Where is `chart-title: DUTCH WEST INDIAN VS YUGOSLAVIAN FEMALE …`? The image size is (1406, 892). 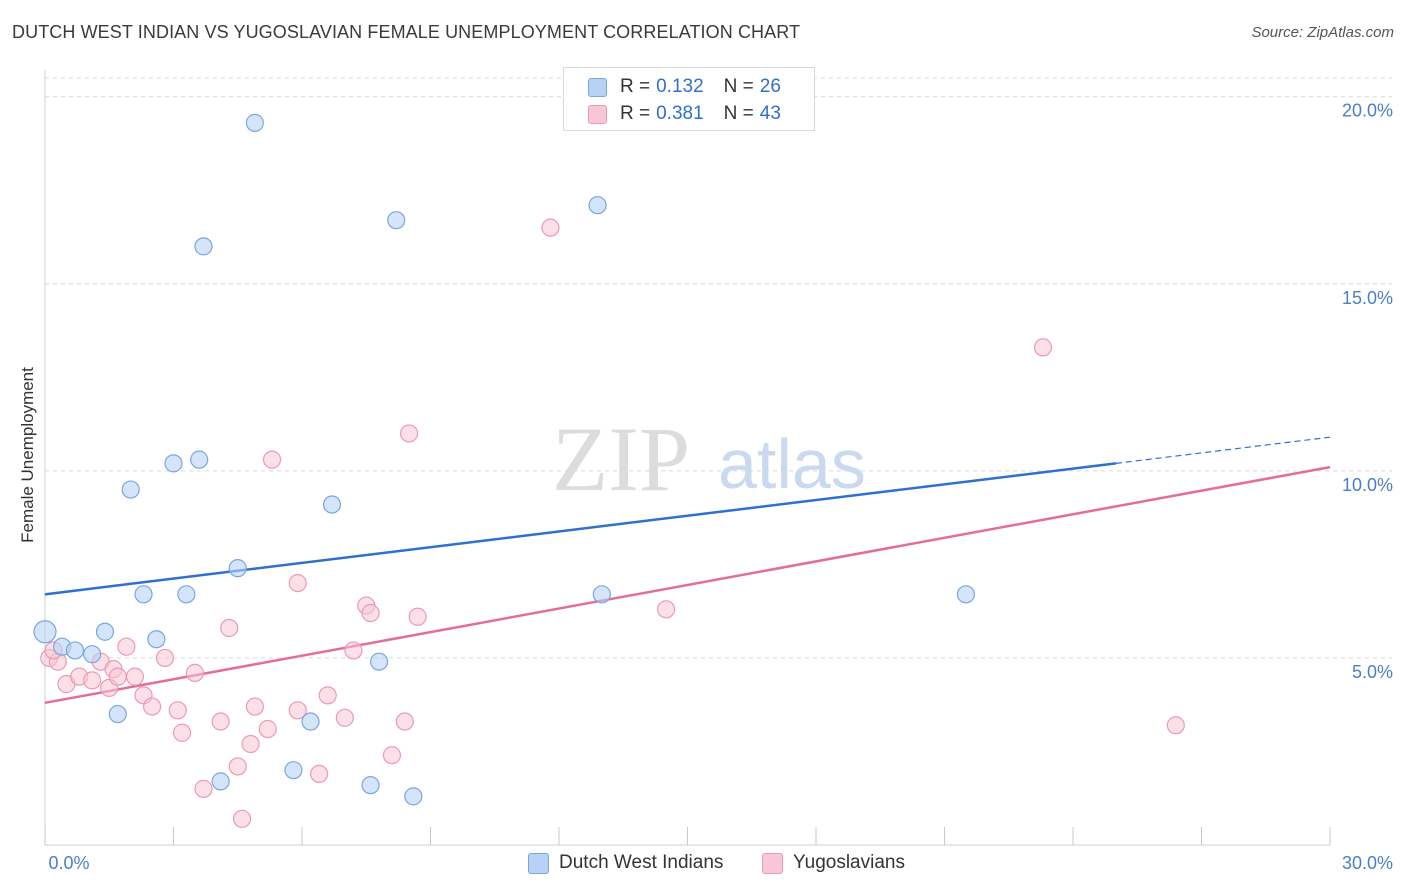 chart-title: DUTCH WEST INDIAN VS YUGOSLAVIAN FEMALE … is located at coordinates (406, 32).